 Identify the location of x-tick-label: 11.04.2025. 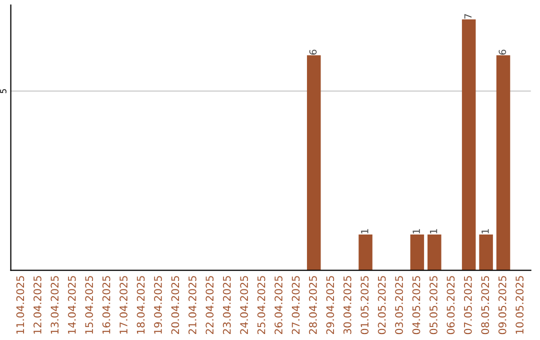
(20, 305).